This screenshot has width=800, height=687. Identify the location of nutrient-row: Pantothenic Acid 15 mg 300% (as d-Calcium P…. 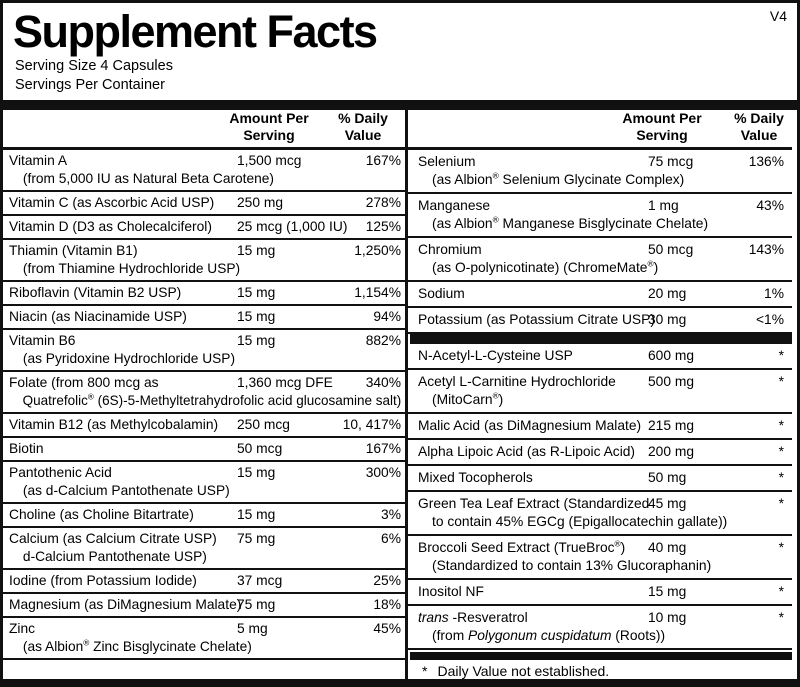
(204, 483).